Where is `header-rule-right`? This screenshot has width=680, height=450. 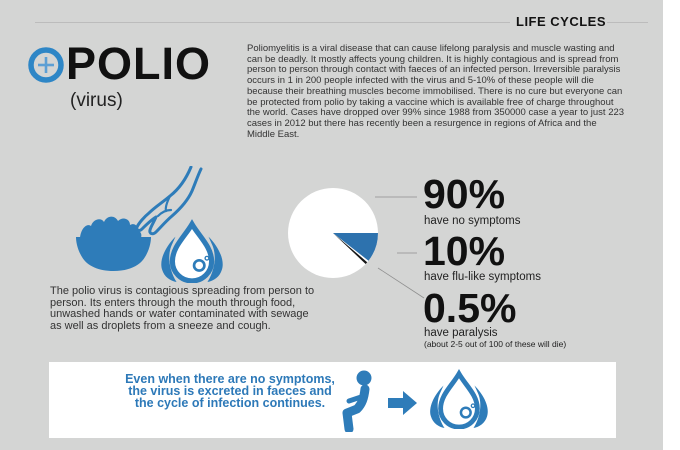 header-rule-right is located at coordinates (627, 22).